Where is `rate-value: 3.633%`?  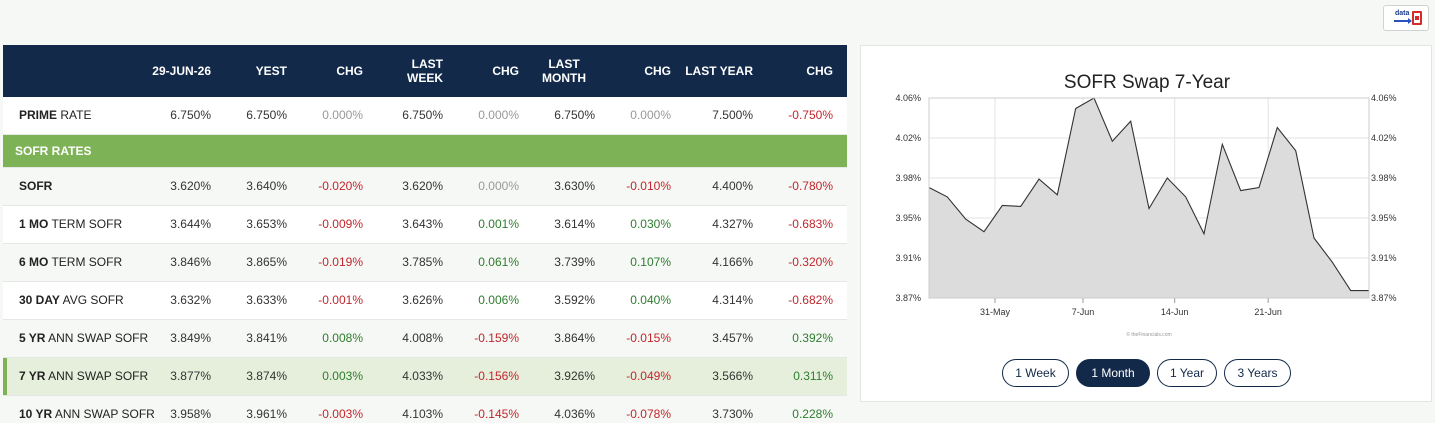
rate-value: 3.633% is located at coordinates (263, 300).